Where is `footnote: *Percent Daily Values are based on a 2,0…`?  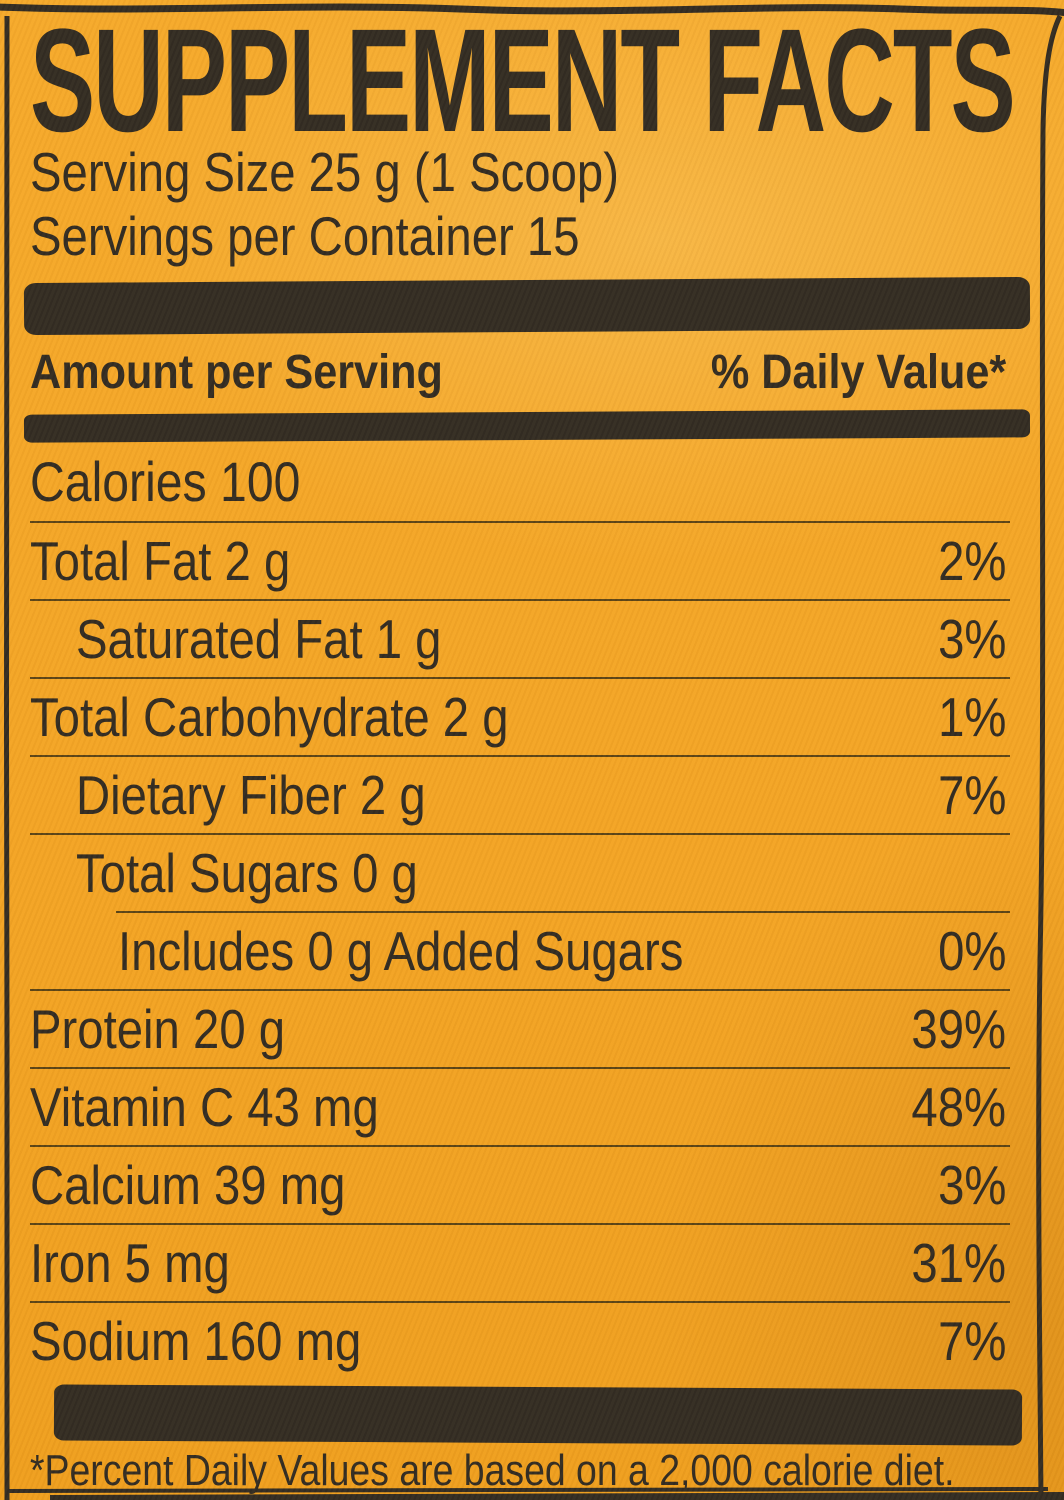 footnote: *Percent Daily Values are based on a 2,0… is located at coordinates (518, 1471).